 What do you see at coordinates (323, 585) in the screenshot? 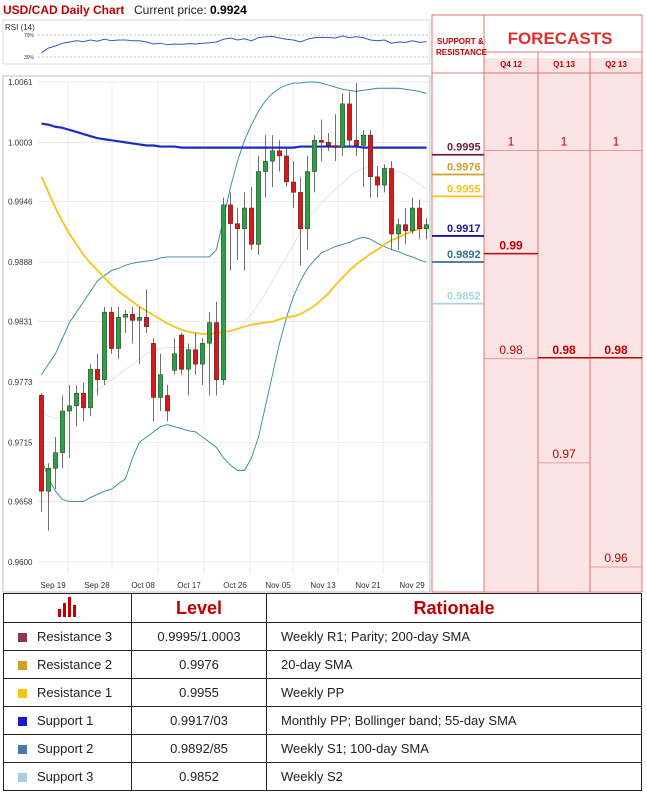
I see `x-tick-label: Nov 13` at bounding box center [323, 585].